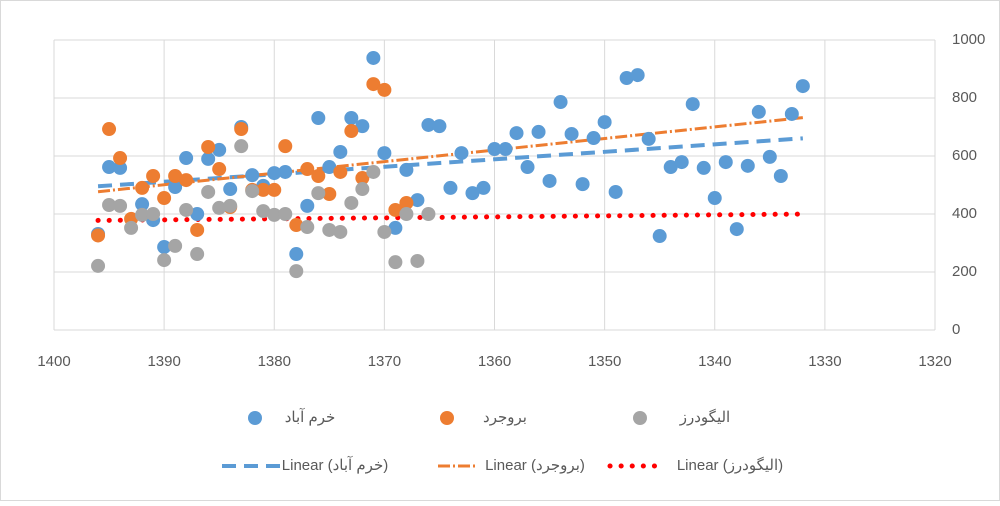 Image resolution: width=1000 pixels, height=506 pixels. I want to click on legend-label: Linear (الیگودرز), so click(730, 465).